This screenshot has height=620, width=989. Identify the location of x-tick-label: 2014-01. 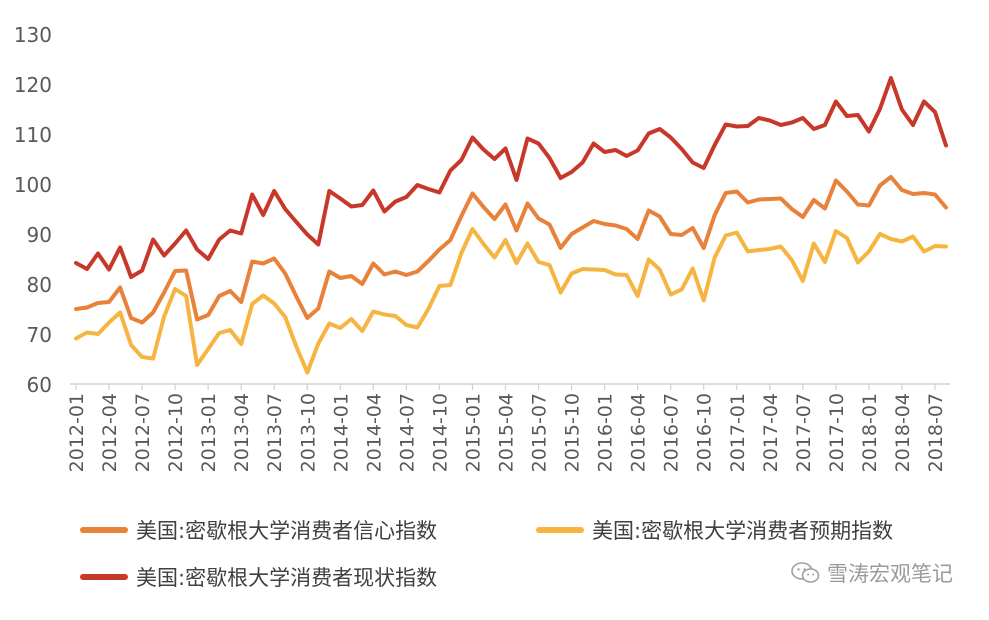
(341, 432).